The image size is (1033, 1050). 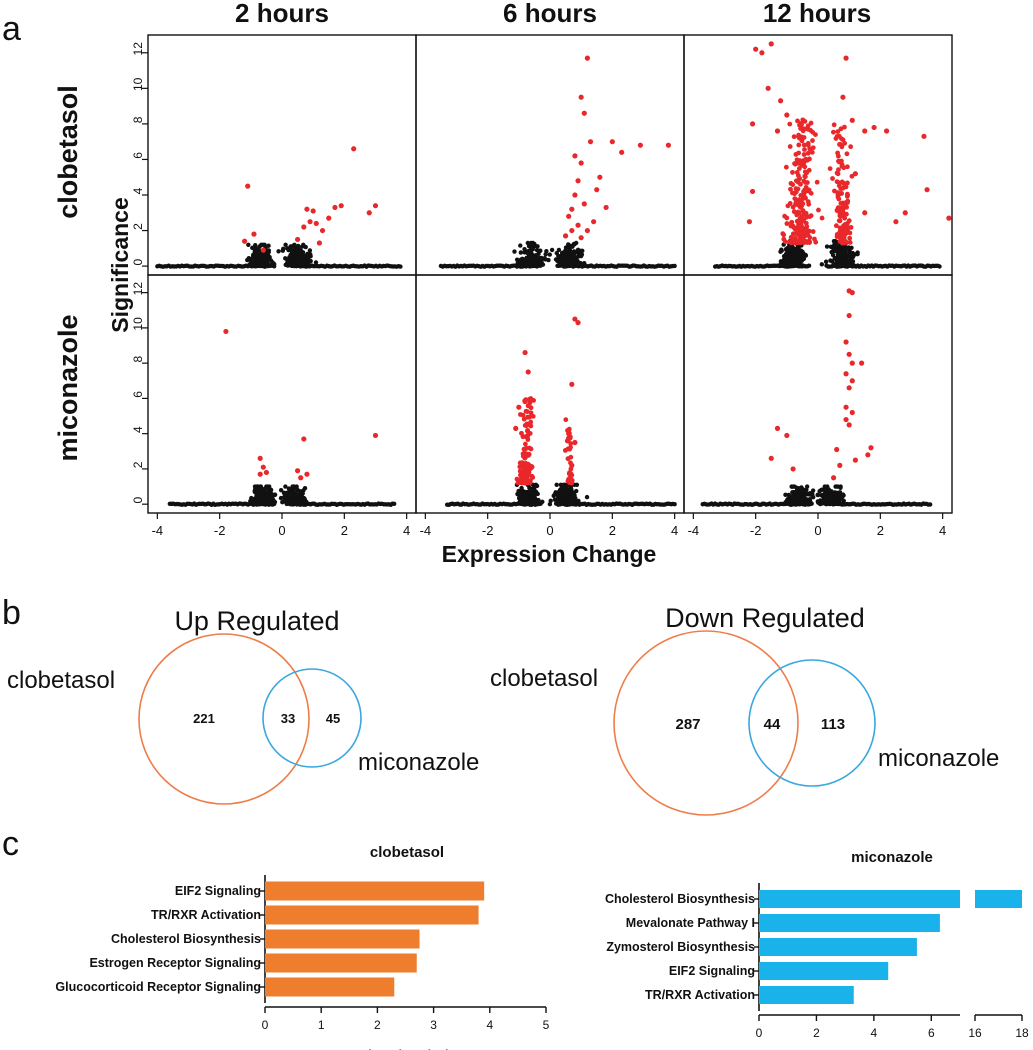 What do you see at coordinates (849, 923) in the screenshot?
I see `bar` at bounding box center [849, 923].